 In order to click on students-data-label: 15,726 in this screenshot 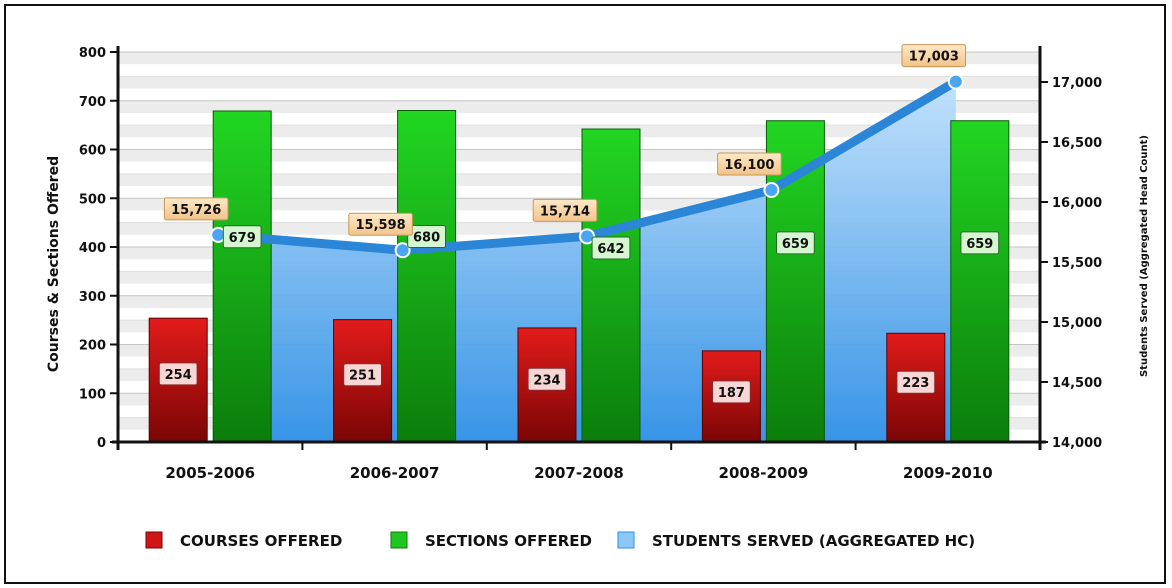, I will do `click(196, 209)`.